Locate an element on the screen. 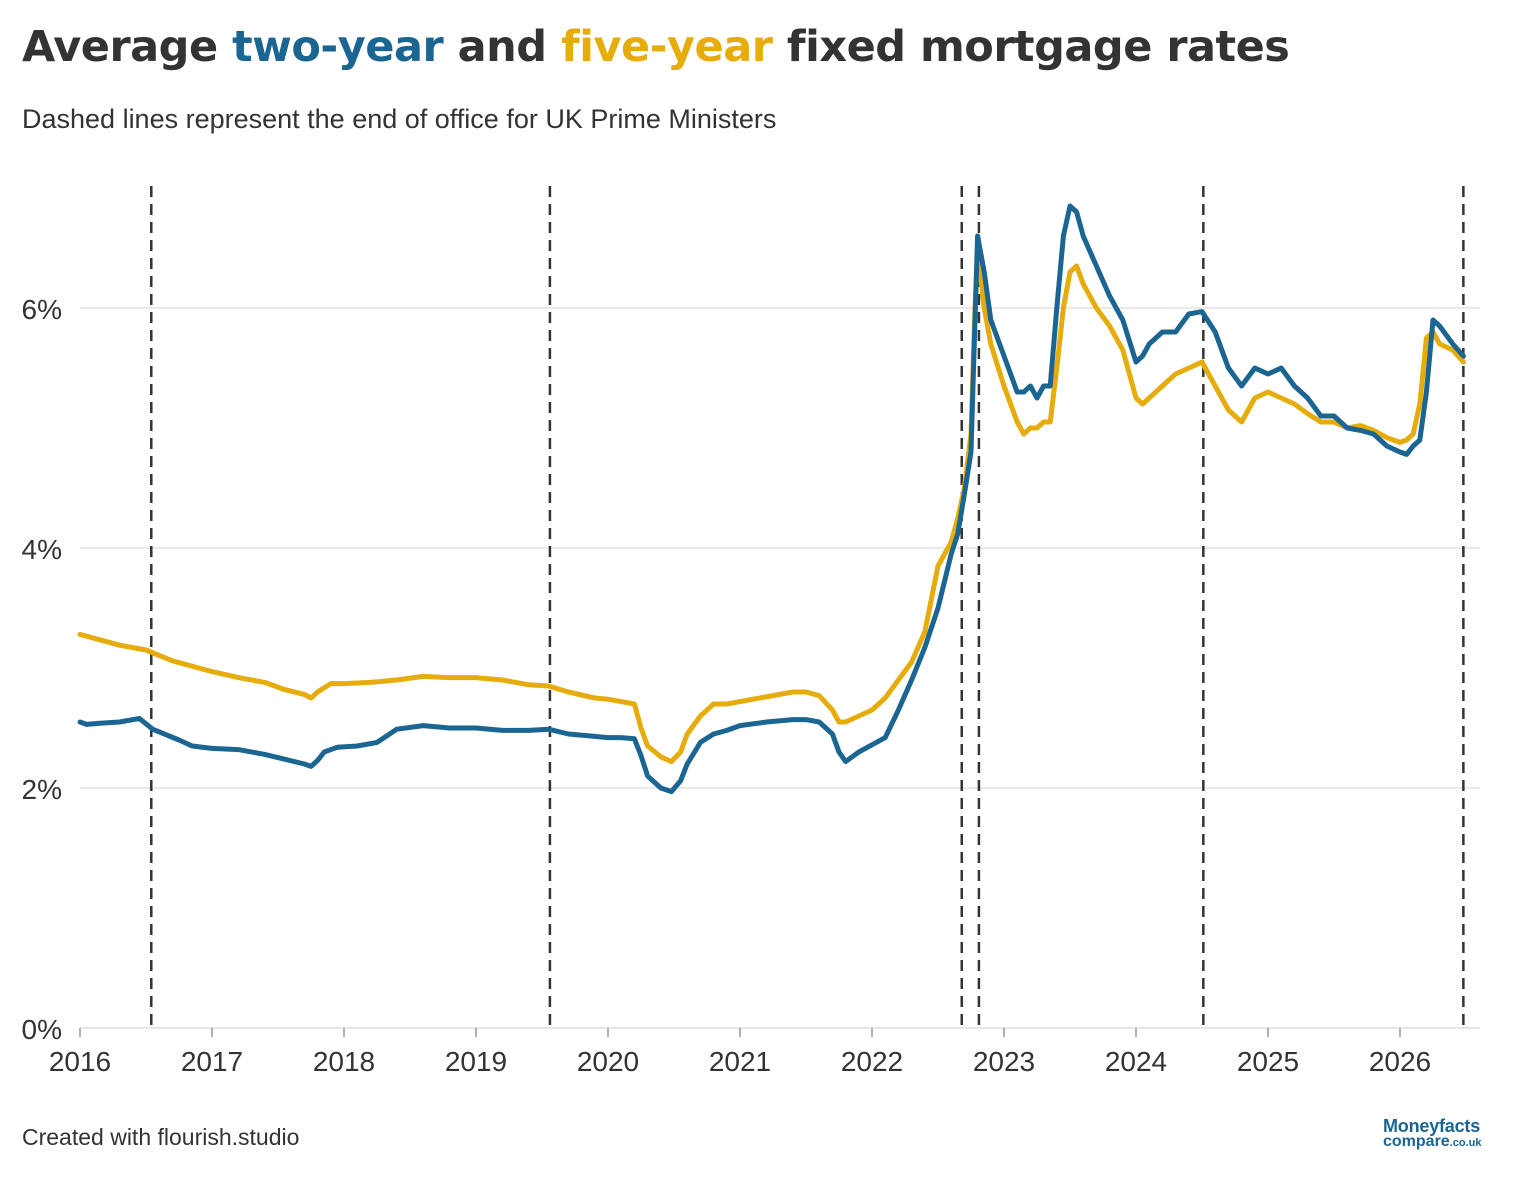  title-prefix: Average is located at coordinates (127, 47).